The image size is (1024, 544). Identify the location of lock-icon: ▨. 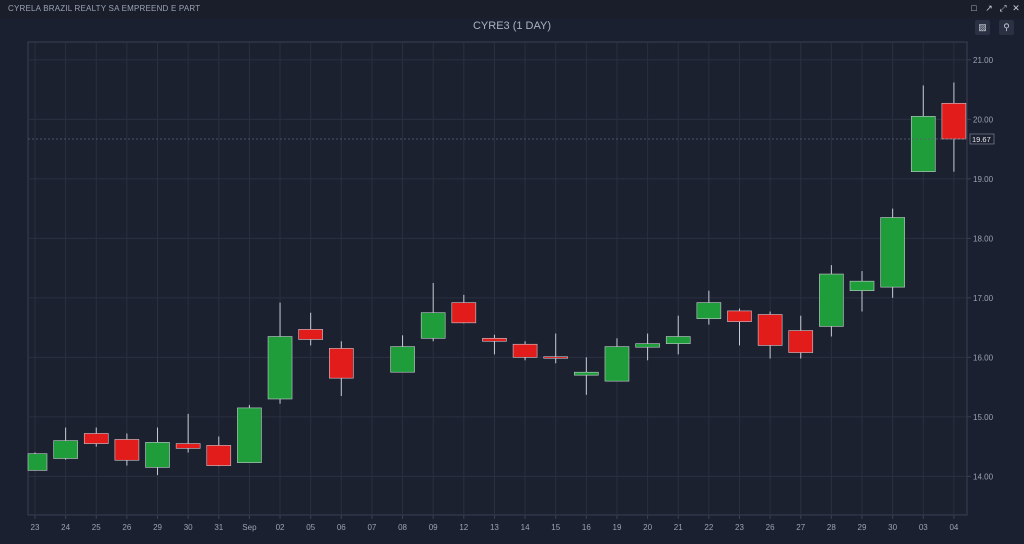
(982, 27).